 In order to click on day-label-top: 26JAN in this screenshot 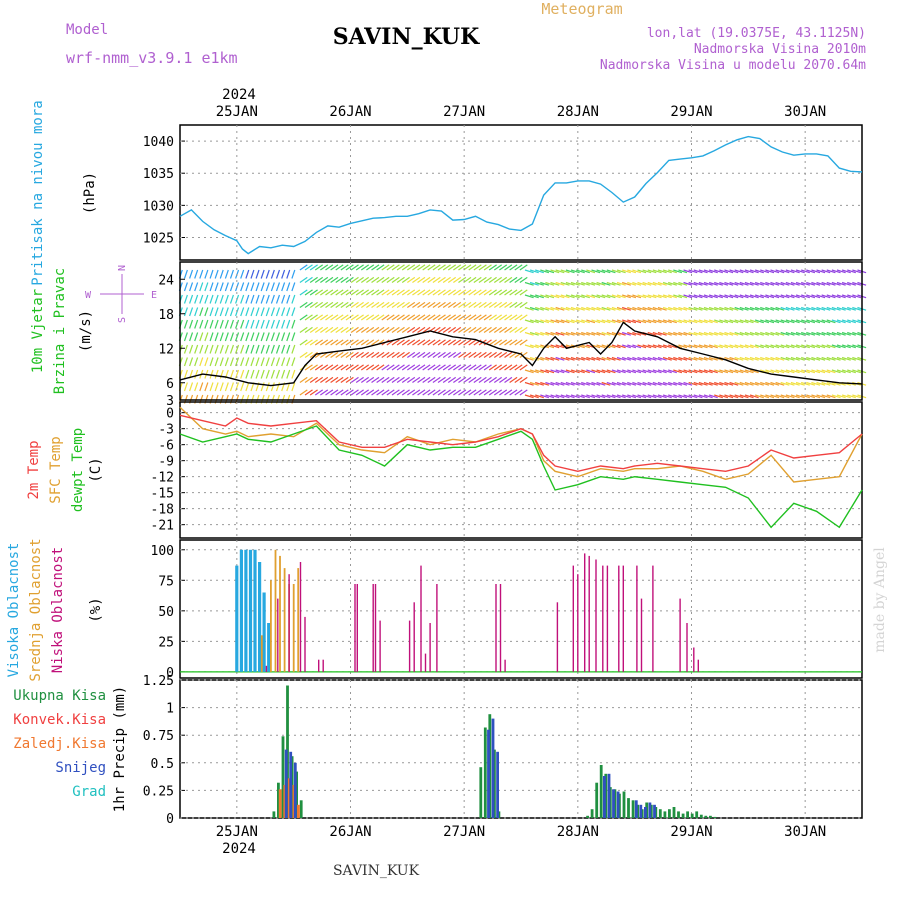, I will do `click(350, 112)`.